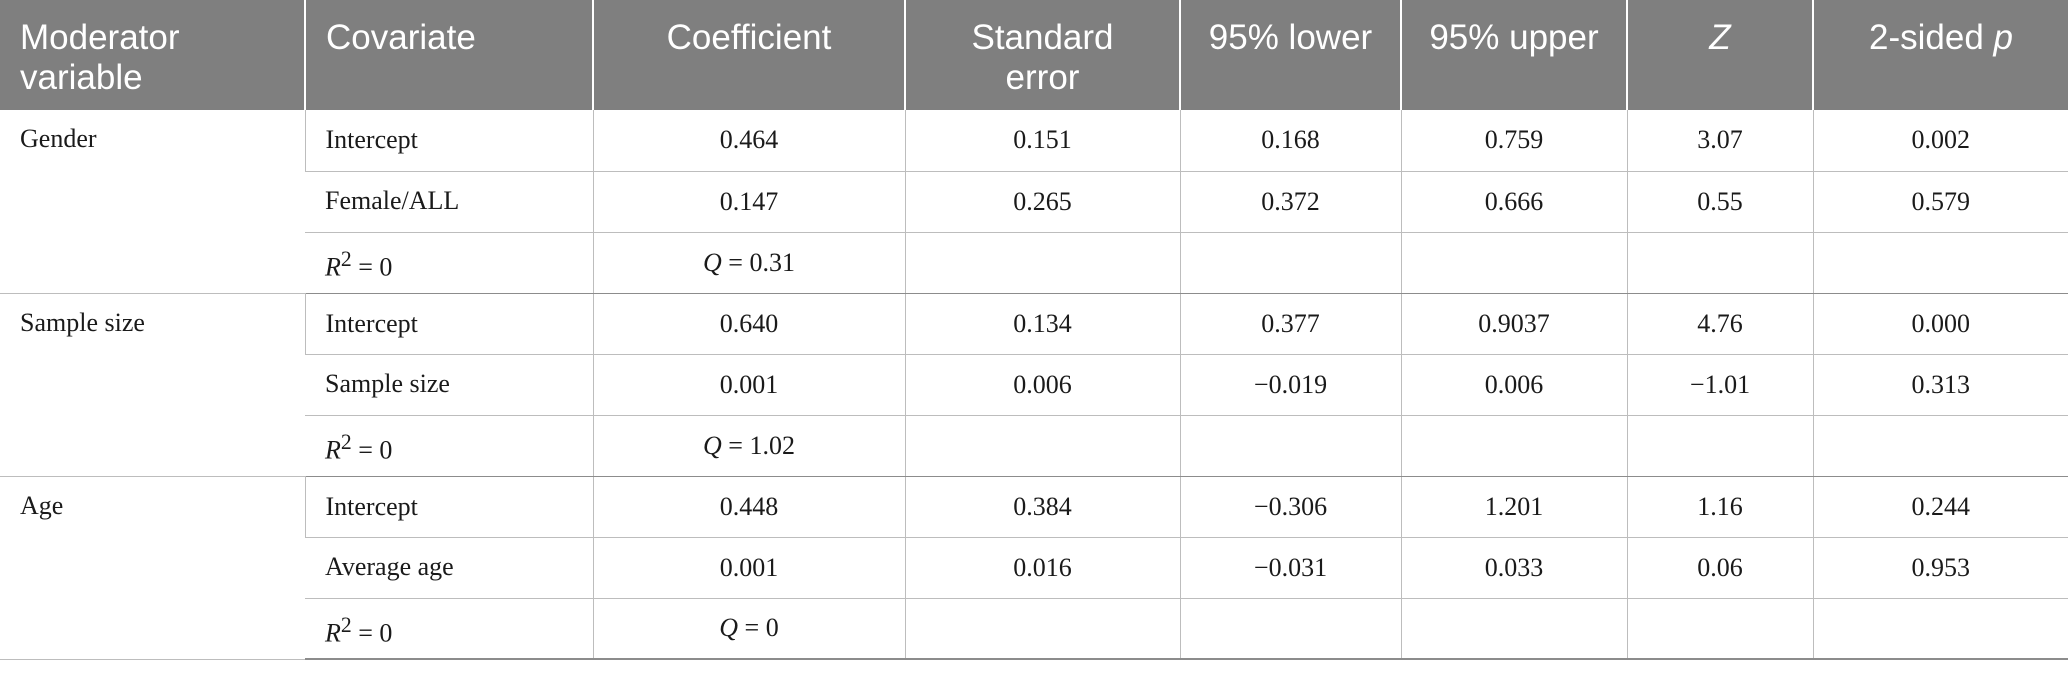 This screenshot has height=687, width=2068. I want to click on p-cell: 0.244, so click(1940, 507).